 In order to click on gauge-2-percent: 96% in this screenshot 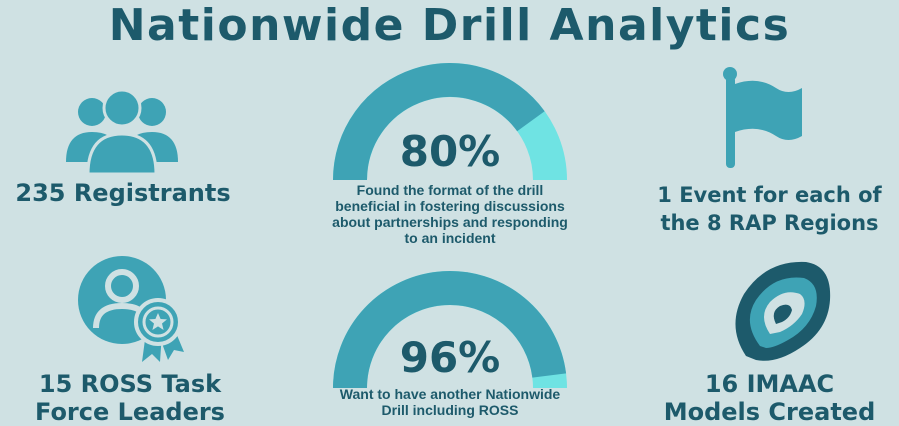, I will do `click(450, 357)`.